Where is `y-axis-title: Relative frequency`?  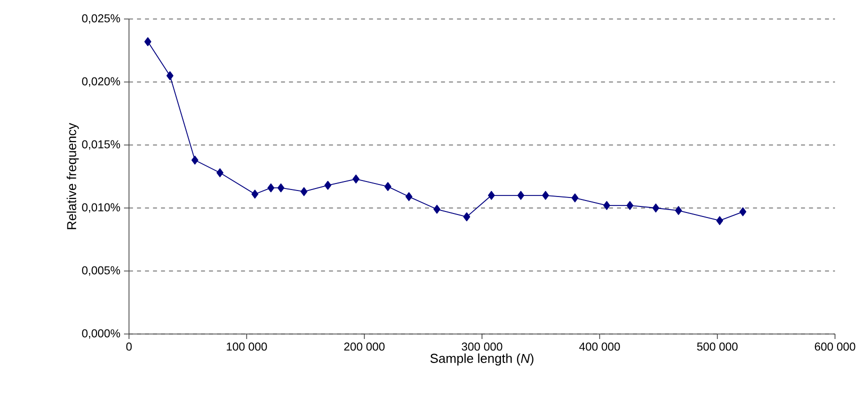
y-axis-title: Relative frequency is located at coordinates (72, 176).